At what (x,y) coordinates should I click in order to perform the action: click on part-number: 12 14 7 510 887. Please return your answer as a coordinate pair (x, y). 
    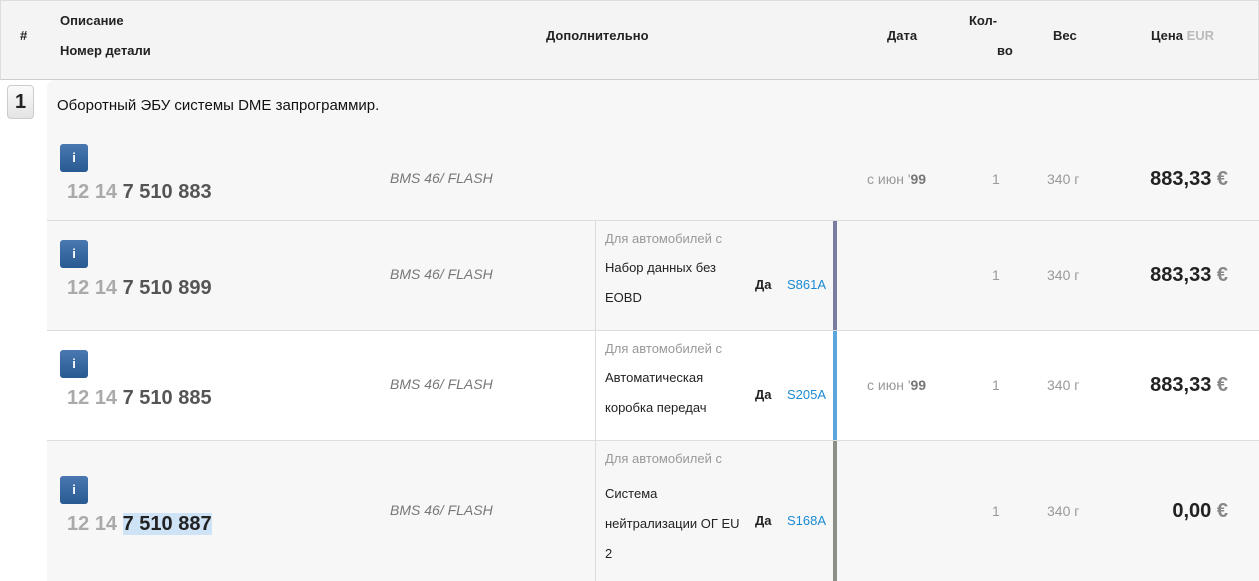
    Looking at the image, I should click on (139, 524).